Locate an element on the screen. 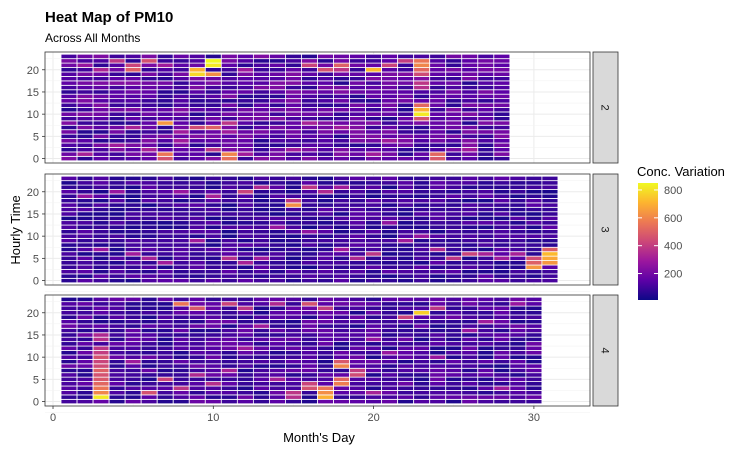 This screenshot has width=750, height=453. tiles is located at coordinates (285, 107).